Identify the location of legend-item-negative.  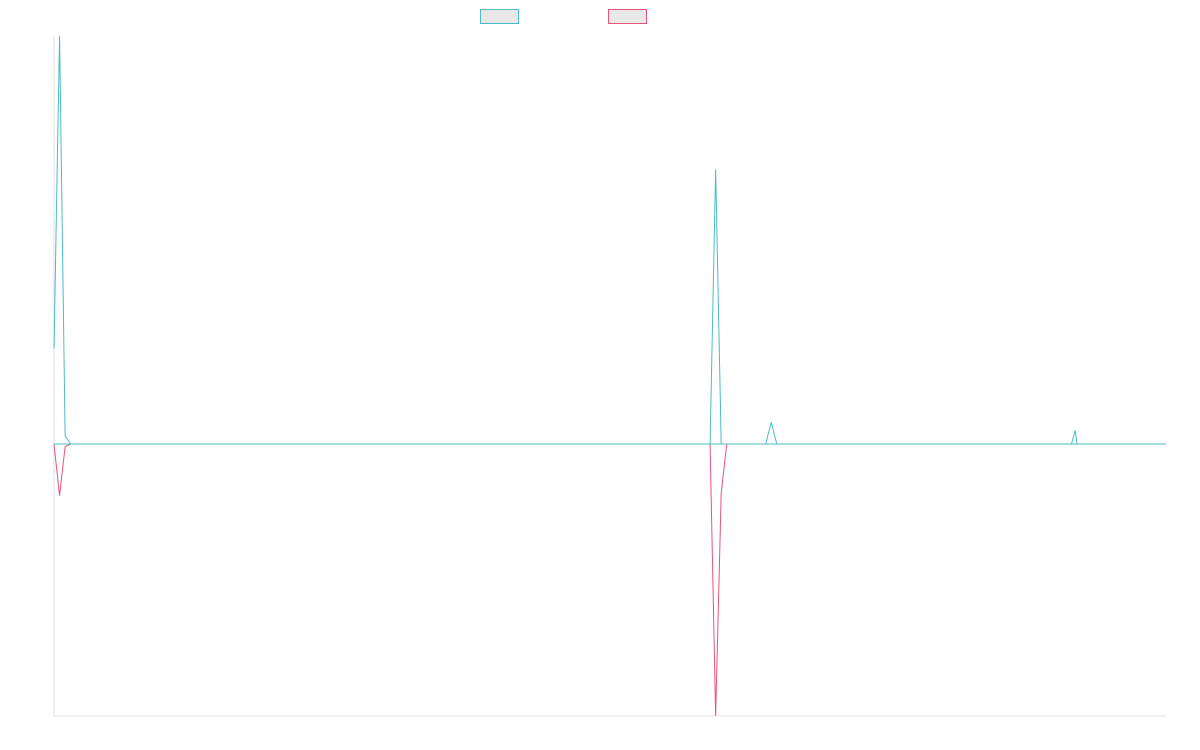
(630, 16).